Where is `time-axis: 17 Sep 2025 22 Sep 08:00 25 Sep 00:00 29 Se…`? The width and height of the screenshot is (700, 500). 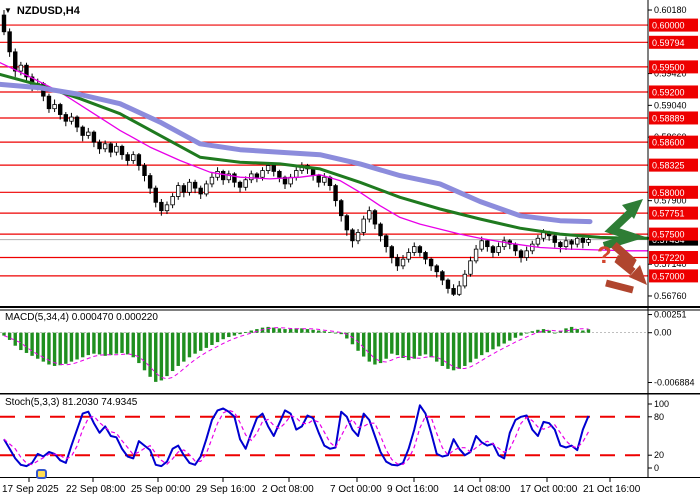
time-axis: 17 Sep 2025 22 Sep 08:00 25 Sep 00:00 29 Se… is located at coordinates (321, 486).